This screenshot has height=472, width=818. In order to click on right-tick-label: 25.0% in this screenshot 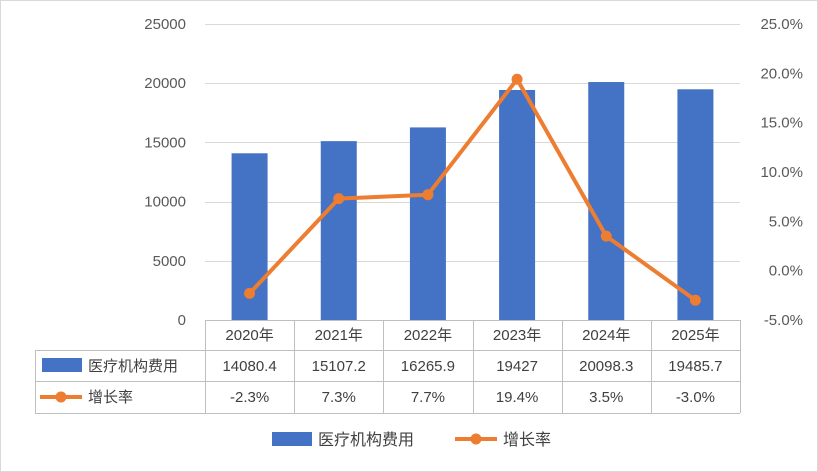, I will do `click(781, 24)`.